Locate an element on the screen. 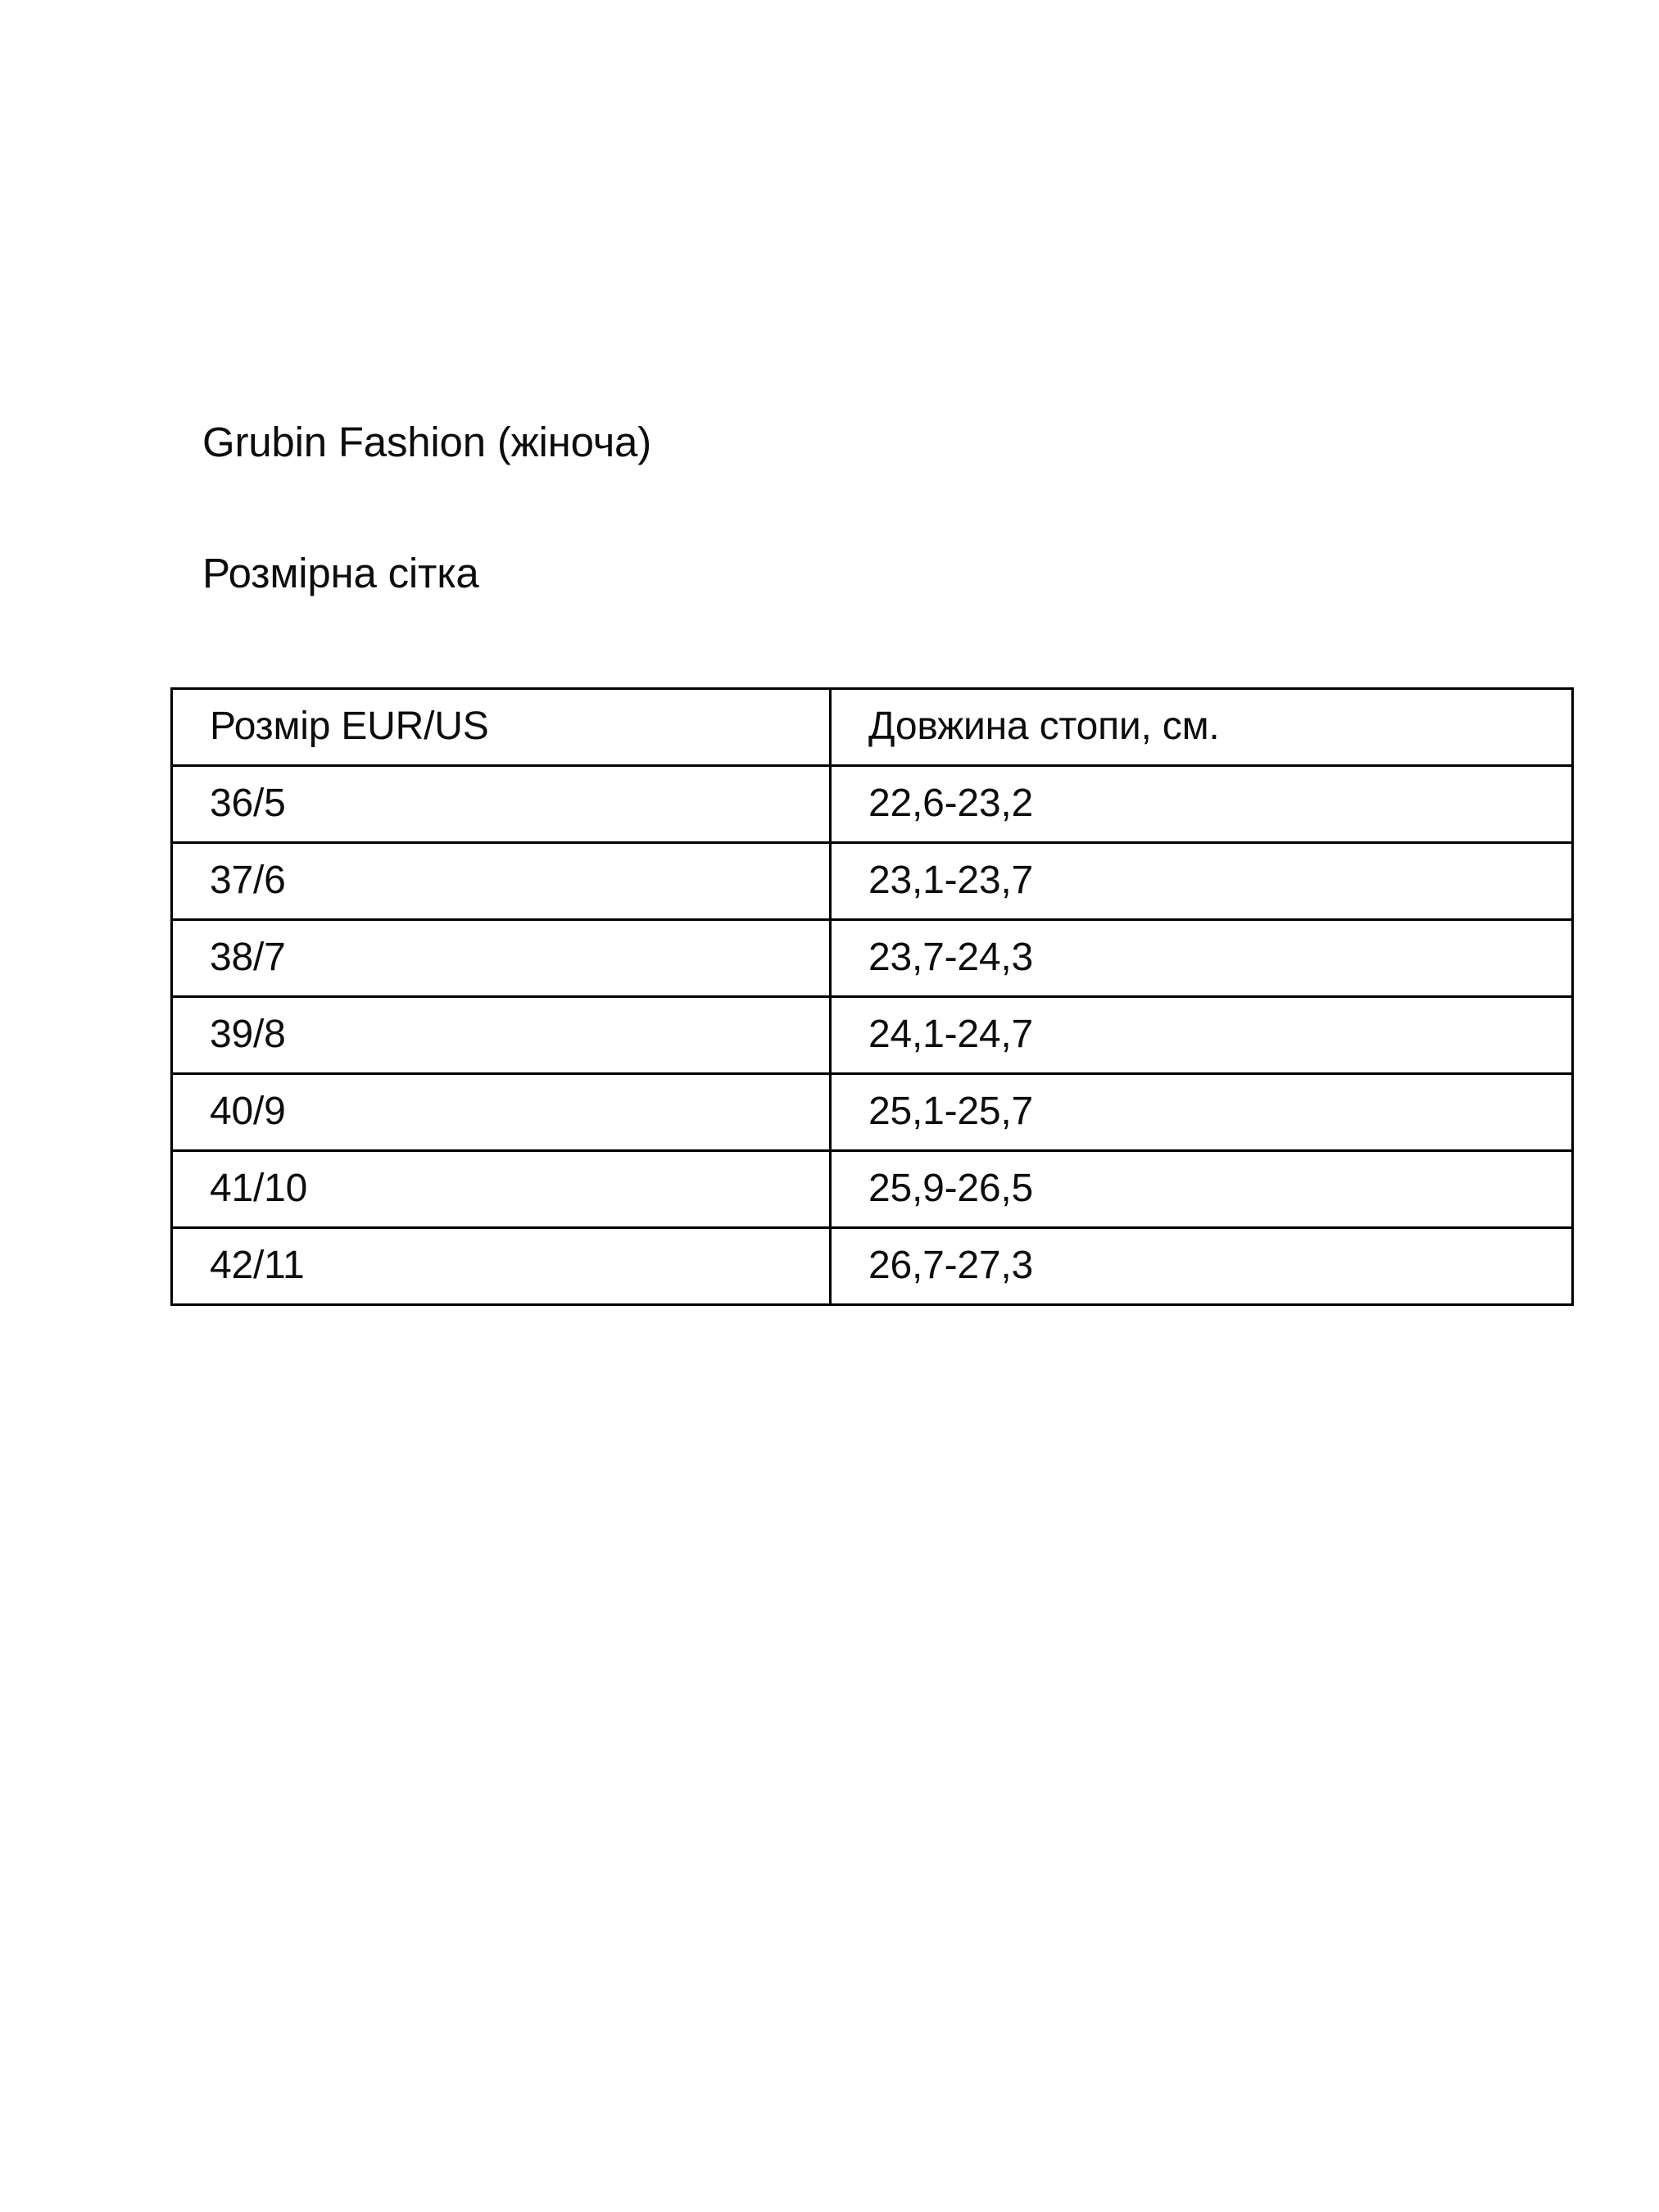 This screenshot has height=2212, width=1659. table-header: Розмір EUR/US Довжина стопи, см. is located at coordinates (872, 727).